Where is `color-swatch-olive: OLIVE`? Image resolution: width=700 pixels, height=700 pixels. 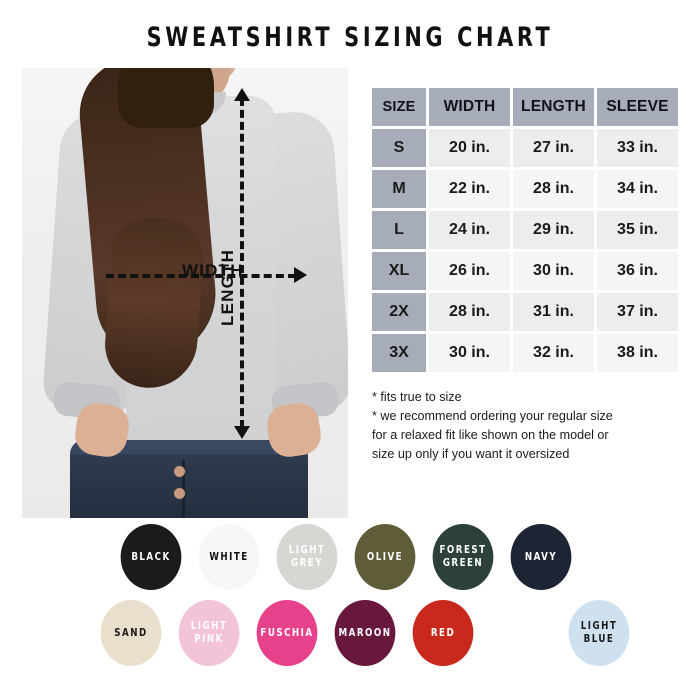
color-swatch-olive: OLIVE is located at coordinates (385, 557).